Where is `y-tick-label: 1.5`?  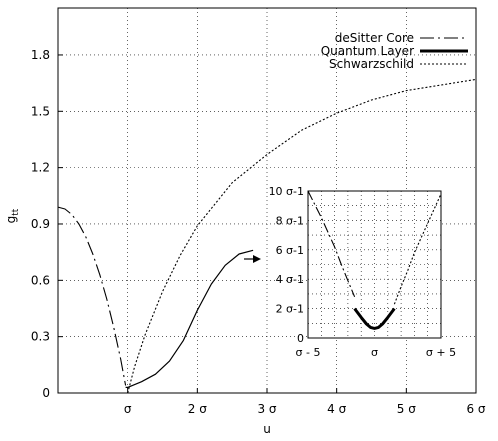
y-tick-label: 1.5 is located at coordinates (40, 111).